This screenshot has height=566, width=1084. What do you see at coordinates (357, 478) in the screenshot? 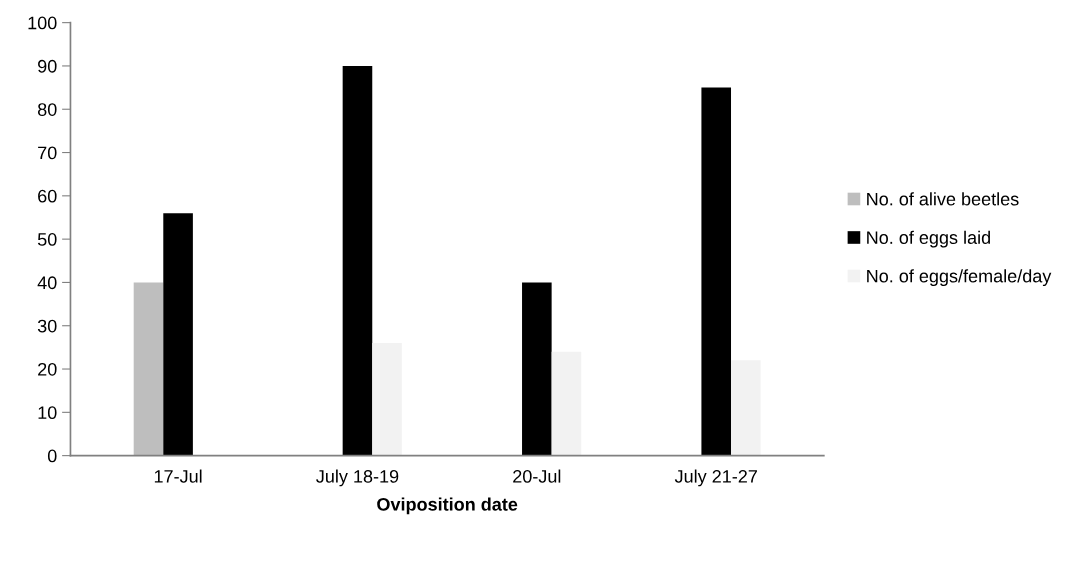
I see `x-tick-label: July 18-19` at bounding box center [357, 478].